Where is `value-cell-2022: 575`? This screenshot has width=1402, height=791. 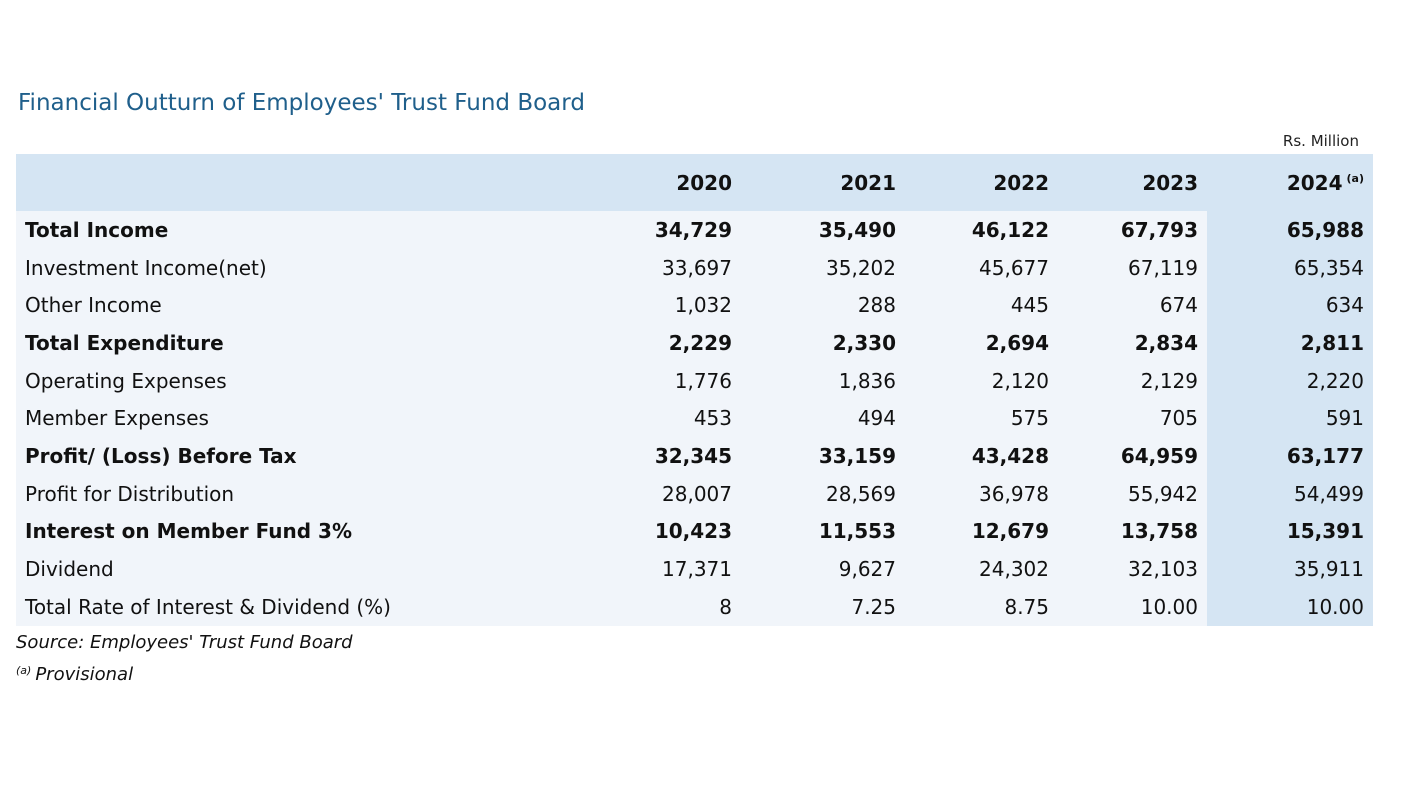
value-cell-2022: 575 is located at coordinates (981, 418).